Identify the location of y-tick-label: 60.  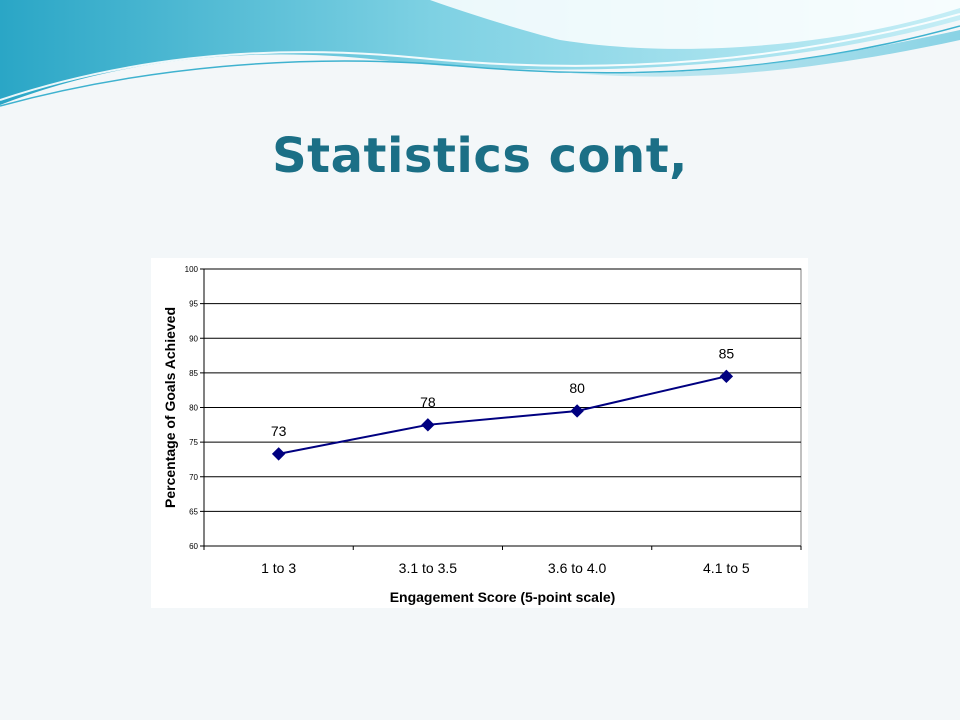
(193, 546).